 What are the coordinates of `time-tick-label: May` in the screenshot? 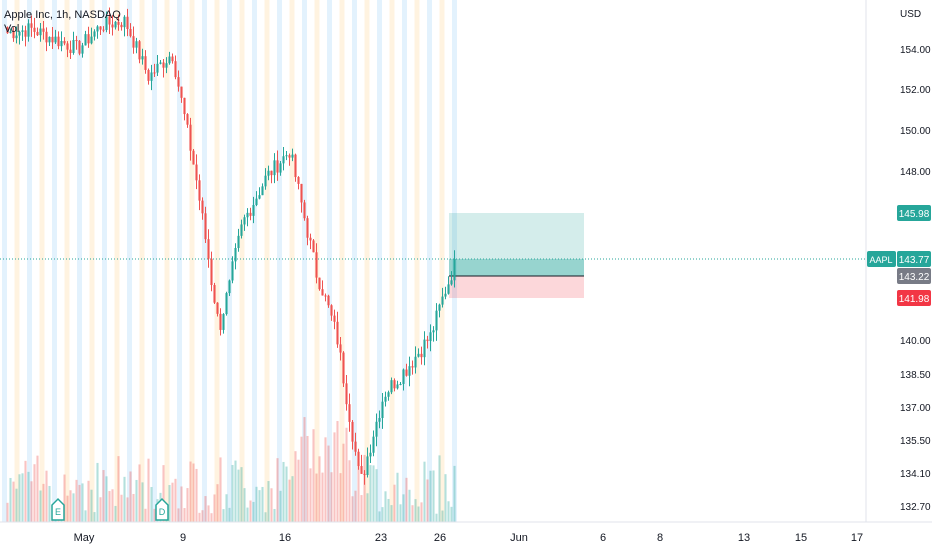 It's located at (84, 538).